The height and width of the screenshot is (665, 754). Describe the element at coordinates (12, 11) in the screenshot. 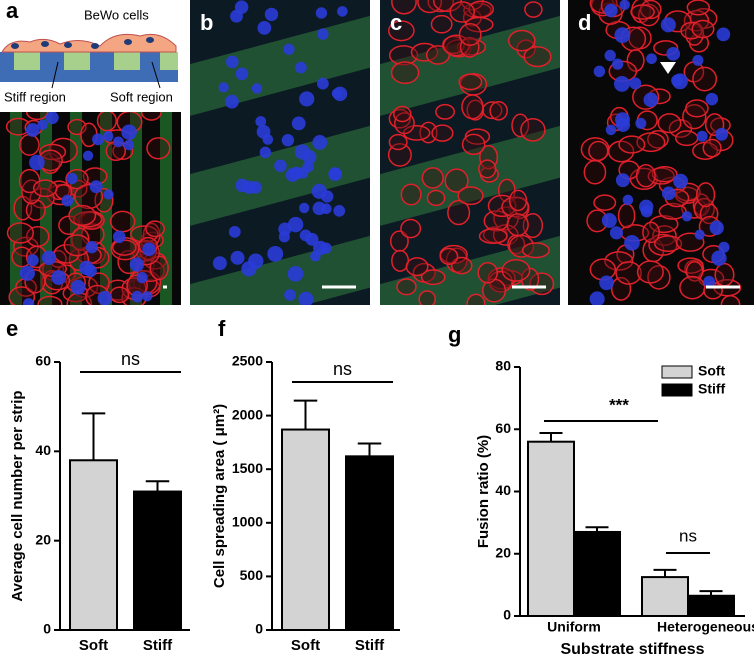

I see `panel-label: a` at that location.